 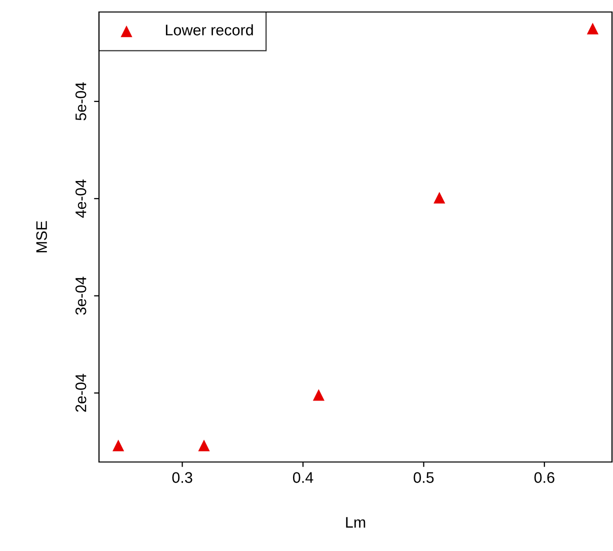 What do you see at coordinates (80, 199) in the screenshot?
I see `y-tick-label: 4e-04` at bounding box center [80, 199].